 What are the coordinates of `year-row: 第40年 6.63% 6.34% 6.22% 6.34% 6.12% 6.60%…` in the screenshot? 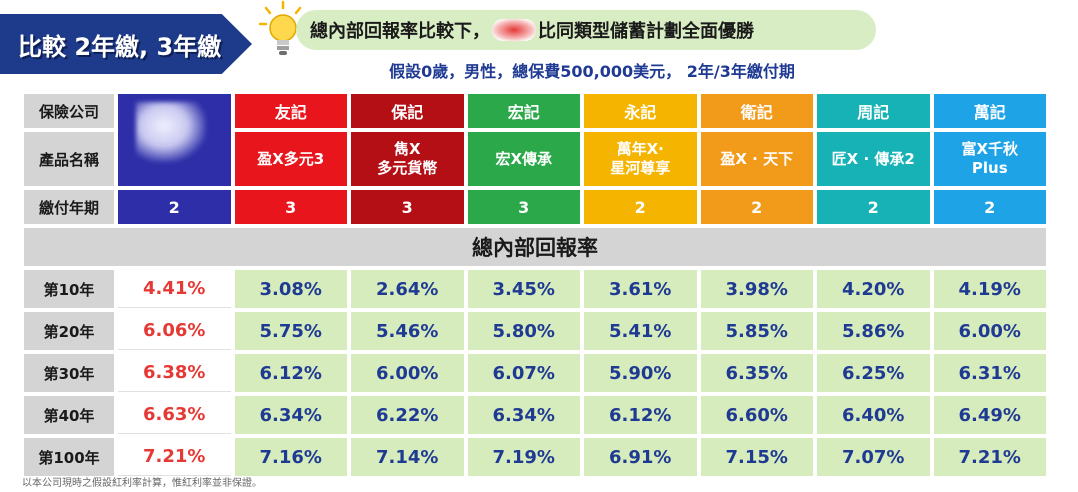 It's located at (535, 415).